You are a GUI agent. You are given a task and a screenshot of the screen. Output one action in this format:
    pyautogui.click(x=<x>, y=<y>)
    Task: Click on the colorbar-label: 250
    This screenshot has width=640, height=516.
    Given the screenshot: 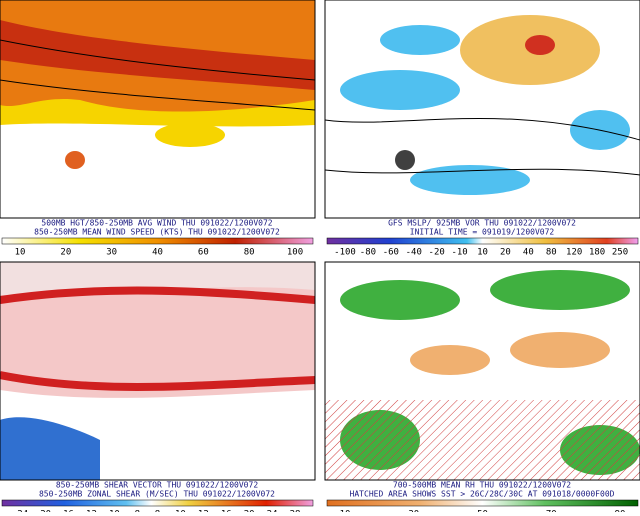 What is the action you would take?
    pyautogui.click(x=620, y=253)
    